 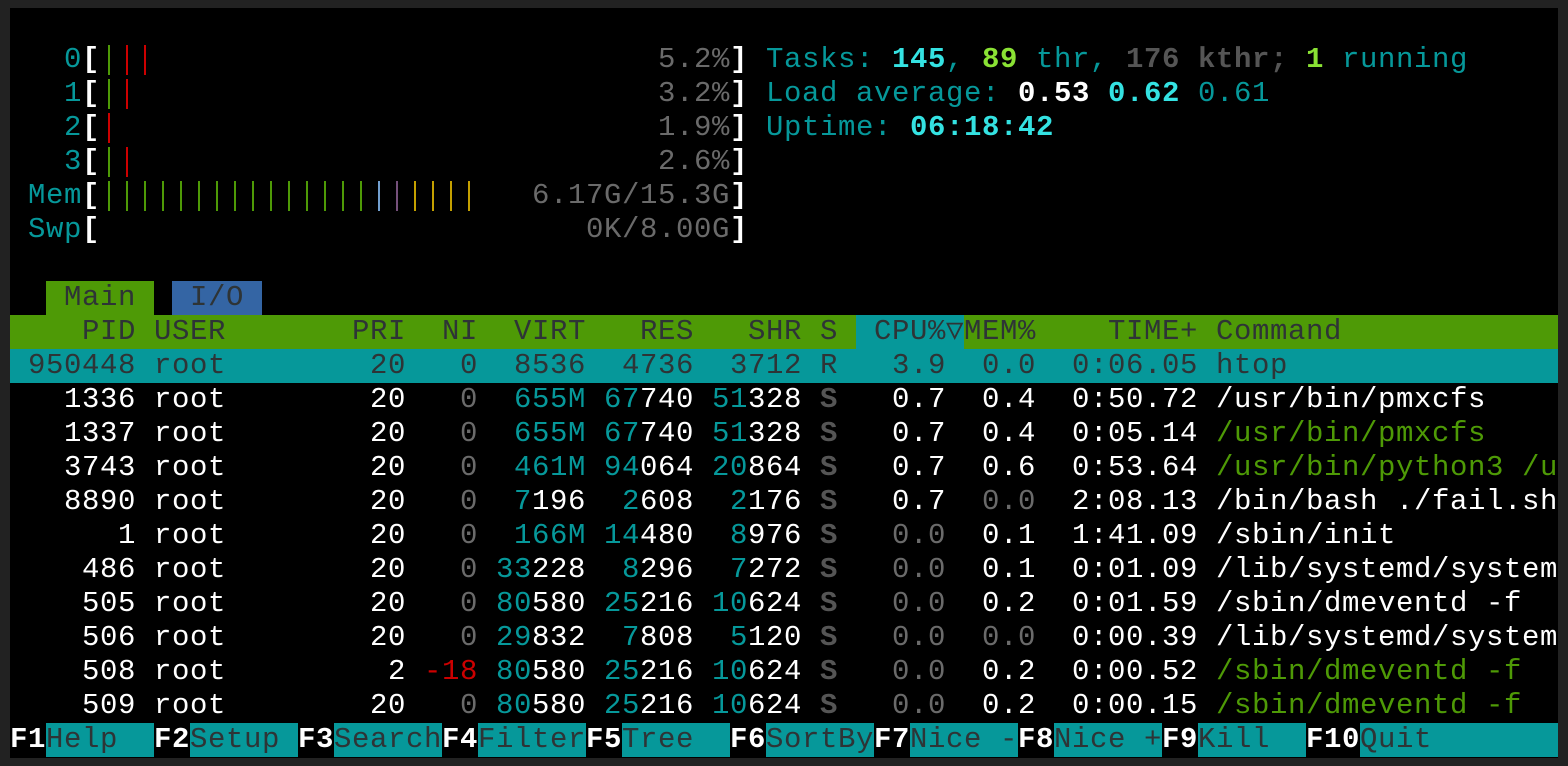 What do you see at coordinates (1180, 739) in the screenshot?
I see `fkey-f9: F9` at bounding box center [1180, 739].